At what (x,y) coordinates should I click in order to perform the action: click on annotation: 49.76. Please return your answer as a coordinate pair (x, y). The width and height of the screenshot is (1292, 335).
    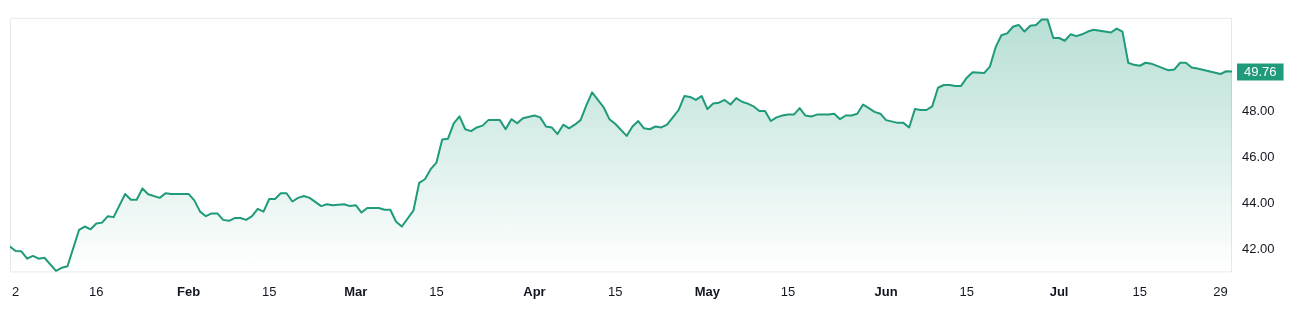
    Looking at the image, I should click on (1260, 72).